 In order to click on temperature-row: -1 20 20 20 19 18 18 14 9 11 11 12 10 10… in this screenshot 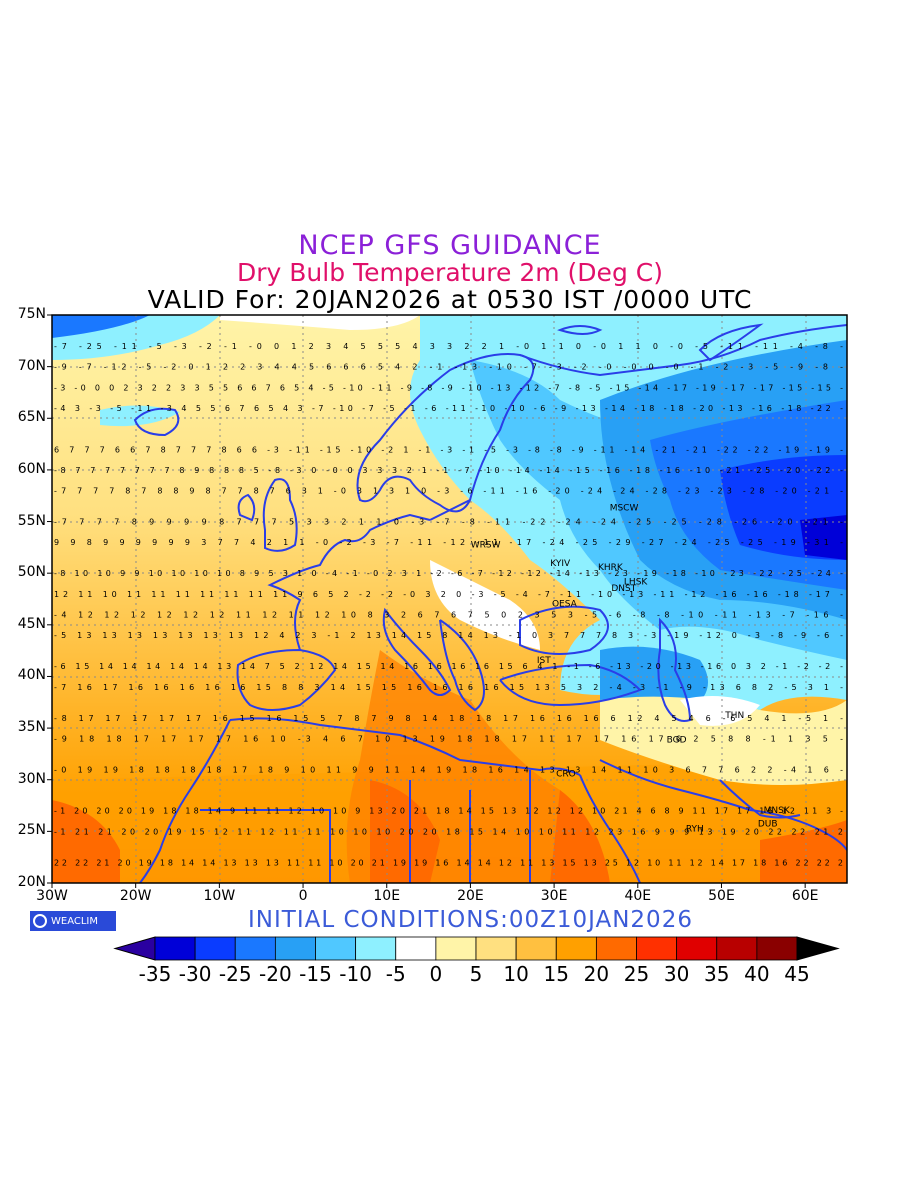, I will do `click(448, 811)`.